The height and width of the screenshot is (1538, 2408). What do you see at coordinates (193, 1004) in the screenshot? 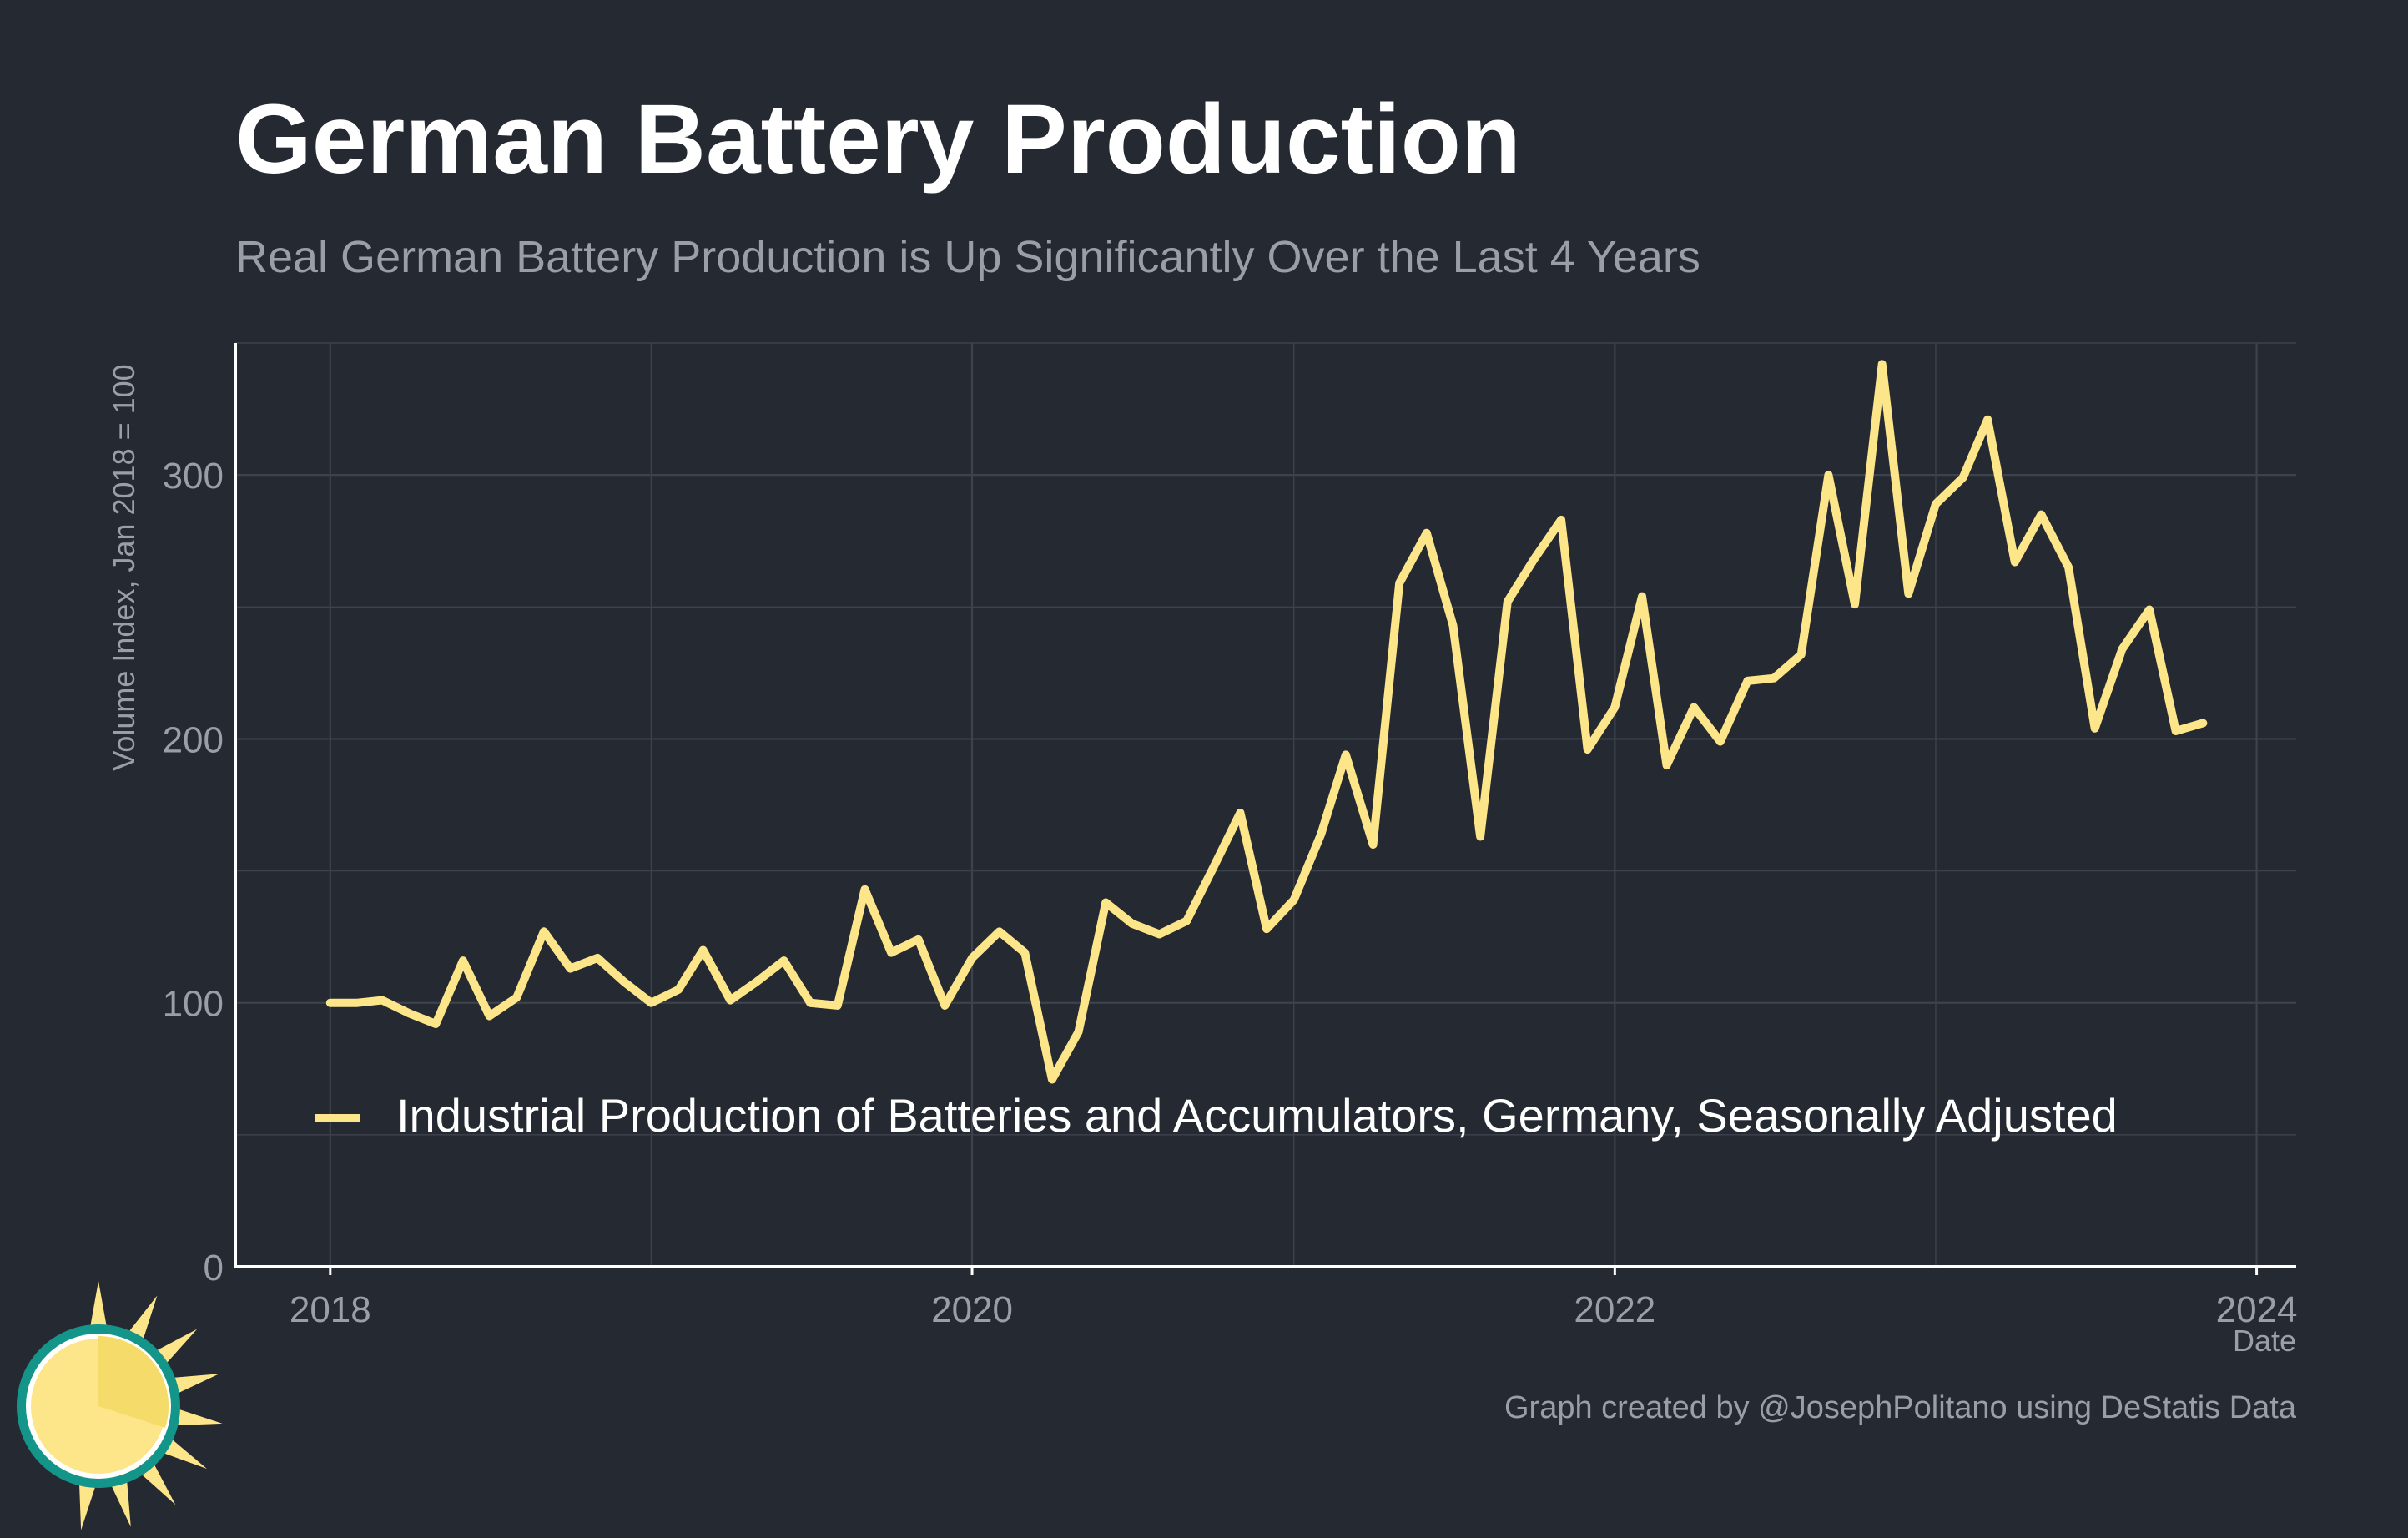
I see `y-tick-label: 100` at bounding box center [193, 1004].